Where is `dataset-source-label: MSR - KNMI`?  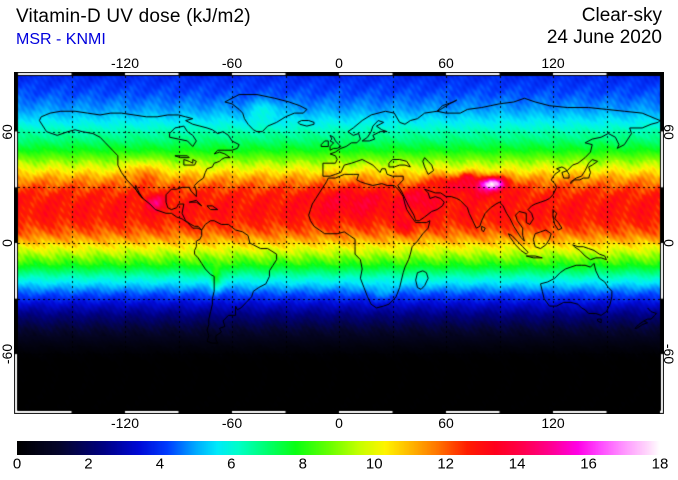
dataset-source-label: MSR - KNMI is located at coordinates (61, 39).